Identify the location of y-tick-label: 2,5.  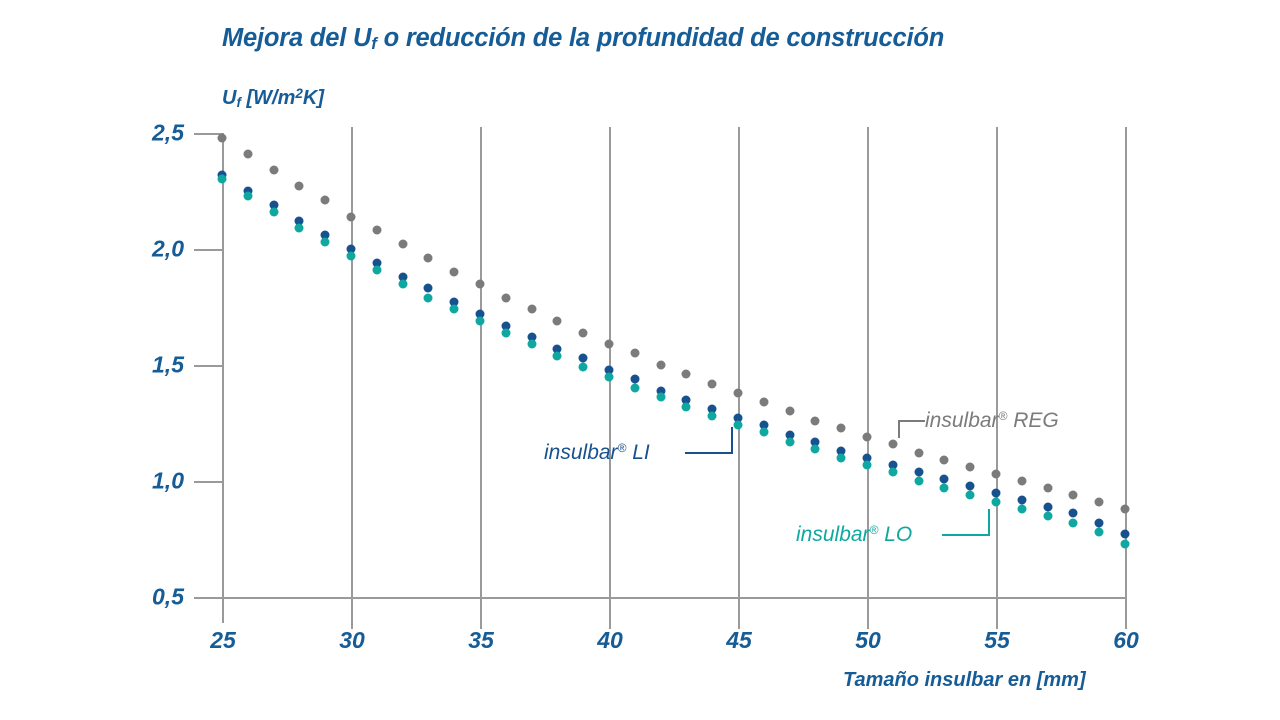
(168, 132).